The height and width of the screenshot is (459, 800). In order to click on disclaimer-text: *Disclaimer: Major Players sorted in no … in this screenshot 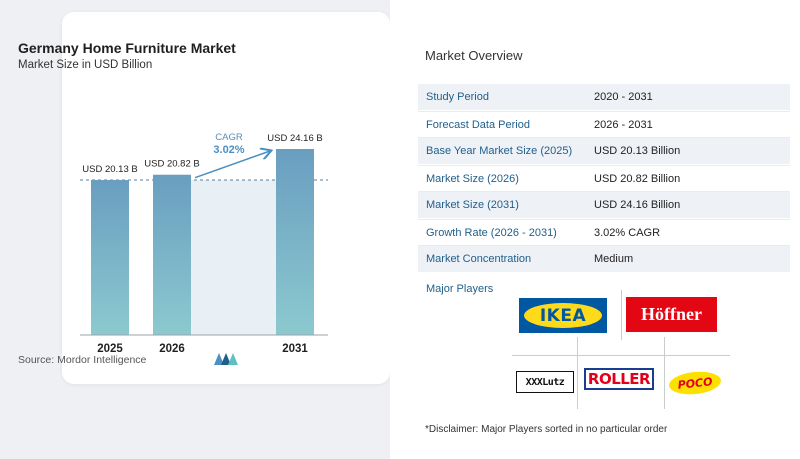, I will do `click(546, 429)`.